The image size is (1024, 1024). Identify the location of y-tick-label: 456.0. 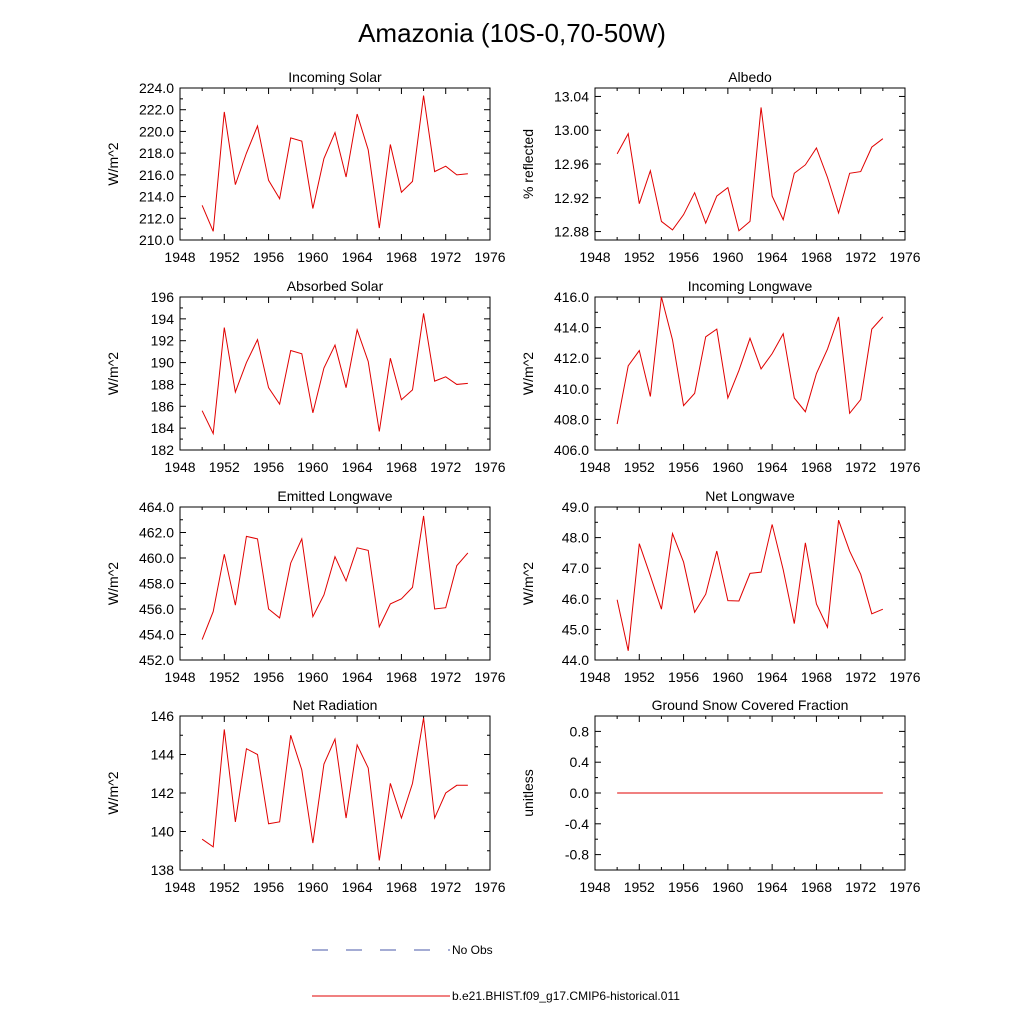
(156, 609).